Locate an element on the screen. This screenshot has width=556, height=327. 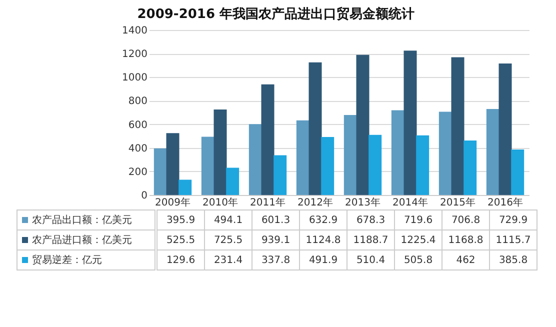
data-label: 494.1 is located at coordinates (228, 220).